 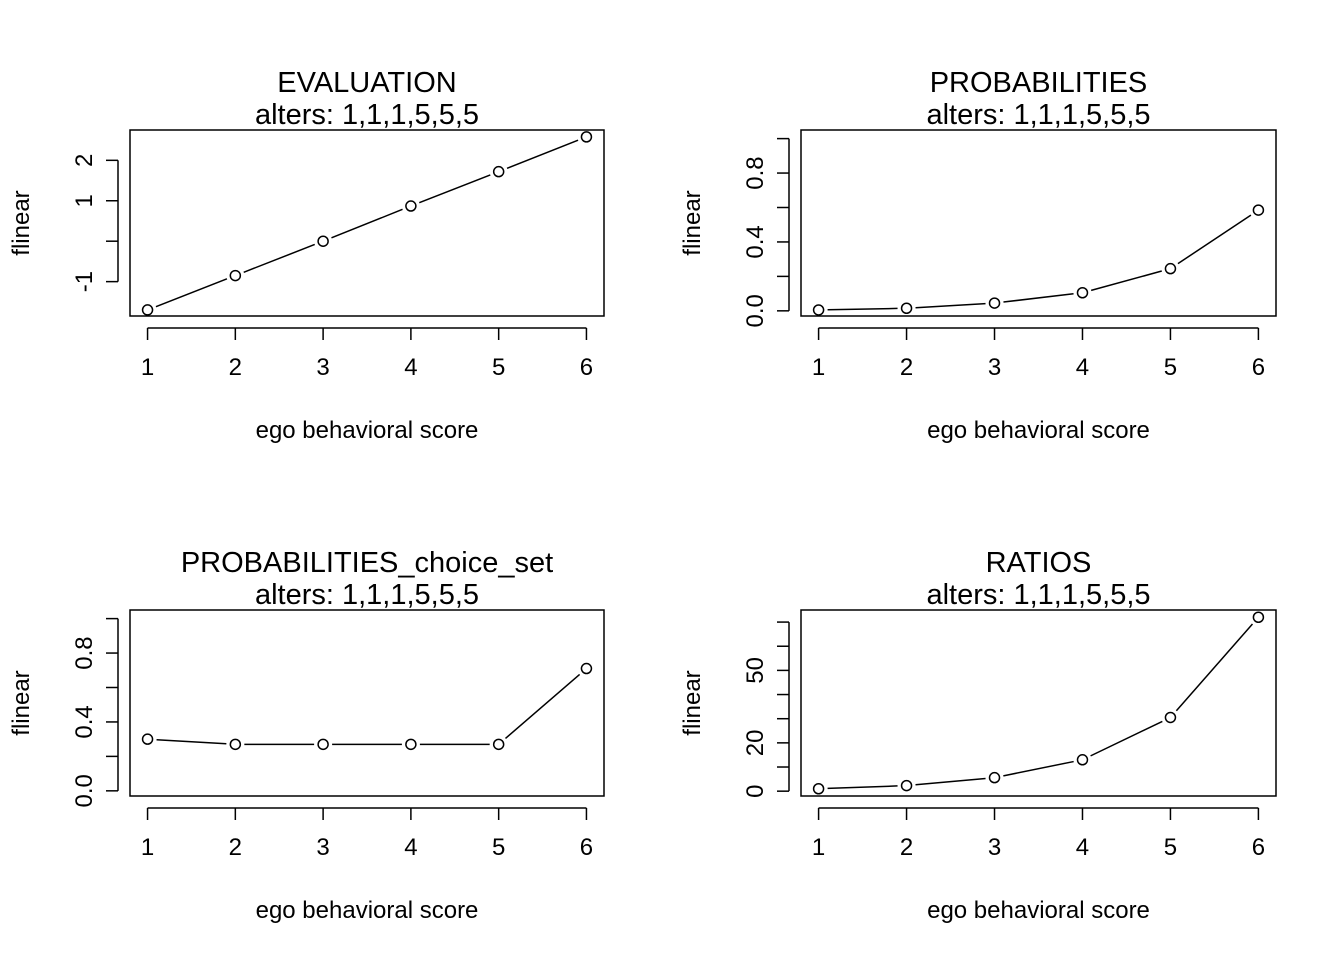 What do you see at coordinates (755, 790) in the screenshot?
I see `y-tick-label: 0` at bounding box center [755, 790].